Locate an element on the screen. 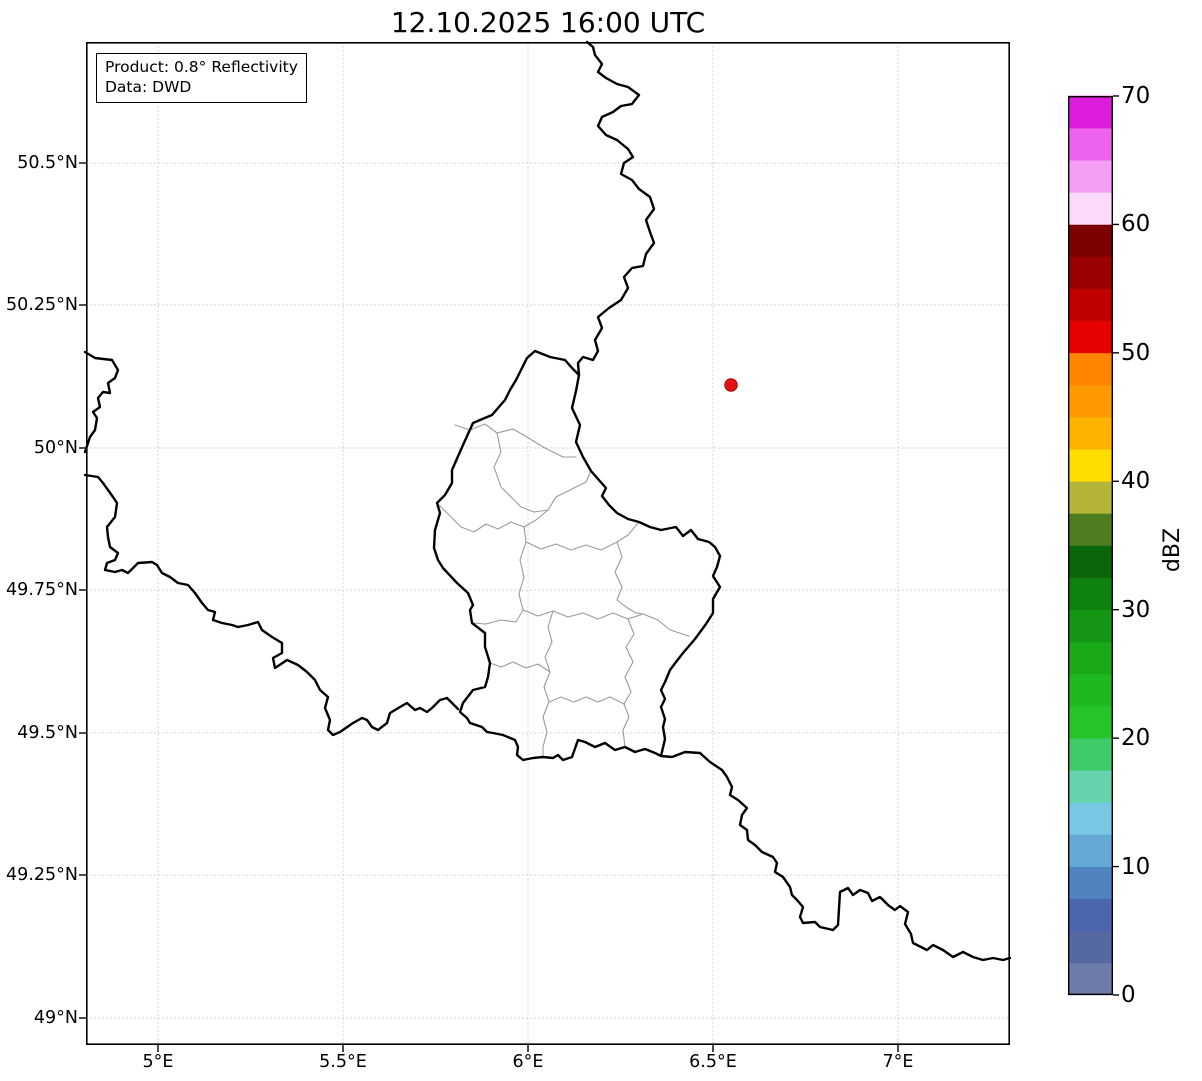 The image size is (1202, 1081). product-annotation-box: Product: 0.8° Reflectivity Data: DWD is located at coordinates (201, 78).